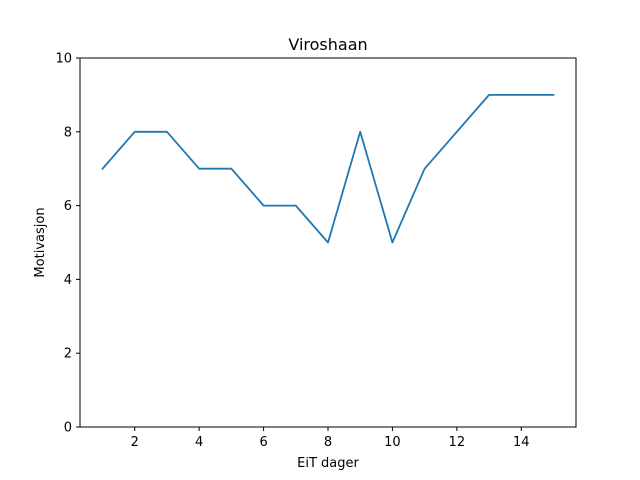 This screenshot has width=640, height=480. What do you see at coordinates (67, 244) in the screenshot?
I see `y-axis: 0 2 4 6 8 10` at bounding box center [67, 244].